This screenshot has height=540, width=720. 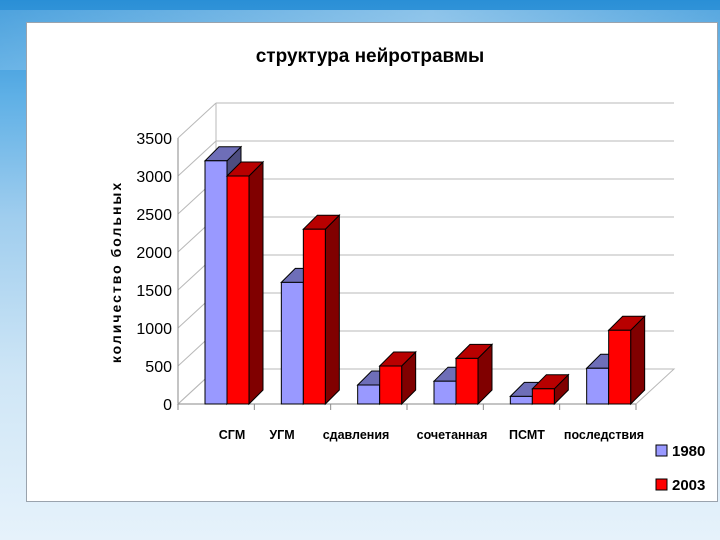 What do you see at coordinates (356, 435) in the screenshot?
I see `category-label: сдавления` at bounding box center [356, 435].